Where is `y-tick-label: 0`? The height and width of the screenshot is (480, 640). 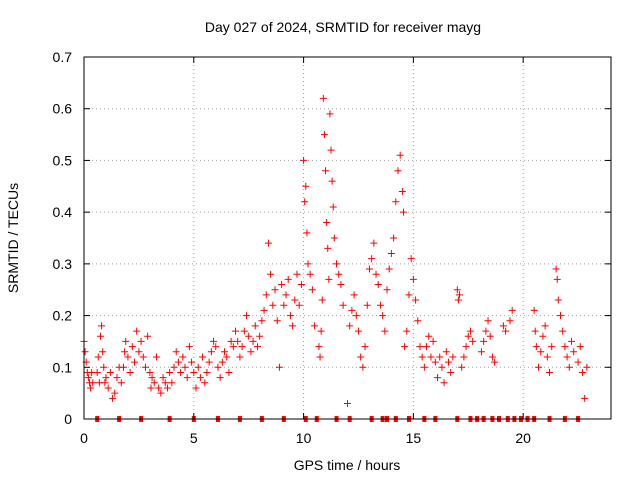
y-tick-label: 0 is located at coordinates (68, 419).